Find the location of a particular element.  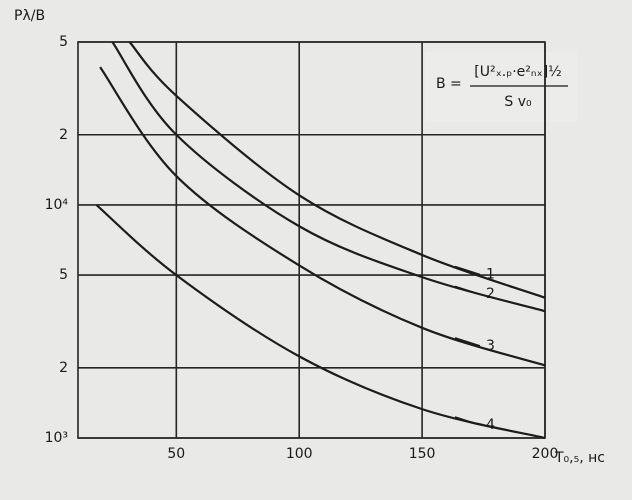

formula-lhs: B = is located at coordinates (449, 84).